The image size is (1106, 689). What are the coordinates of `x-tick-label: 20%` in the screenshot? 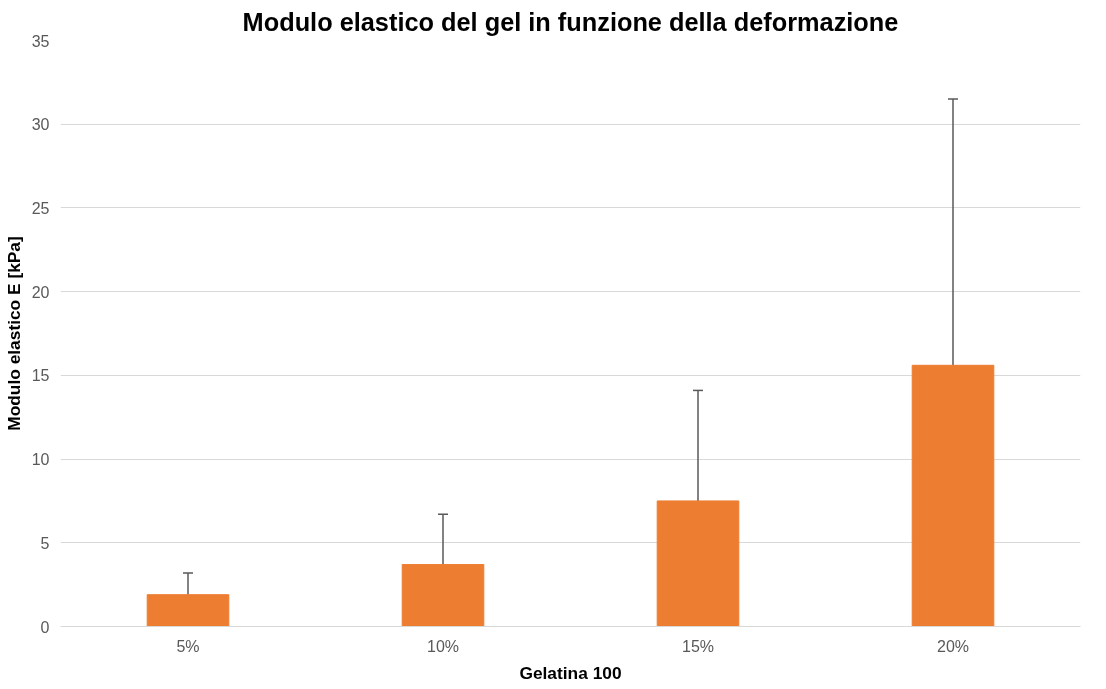 It's located at (953, 646).